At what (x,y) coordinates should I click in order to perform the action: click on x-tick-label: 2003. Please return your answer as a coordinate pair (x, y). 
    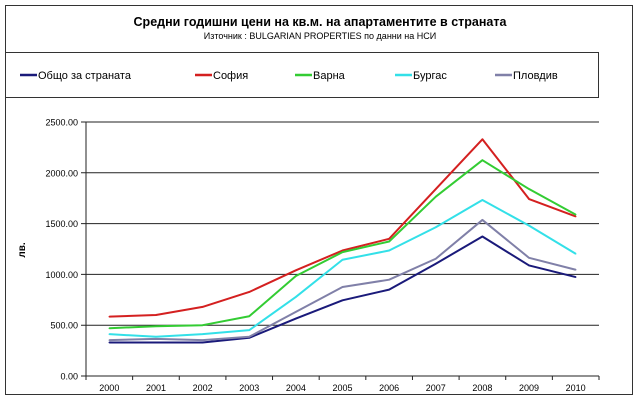
    Looking at the image, I should click on (249, 388).